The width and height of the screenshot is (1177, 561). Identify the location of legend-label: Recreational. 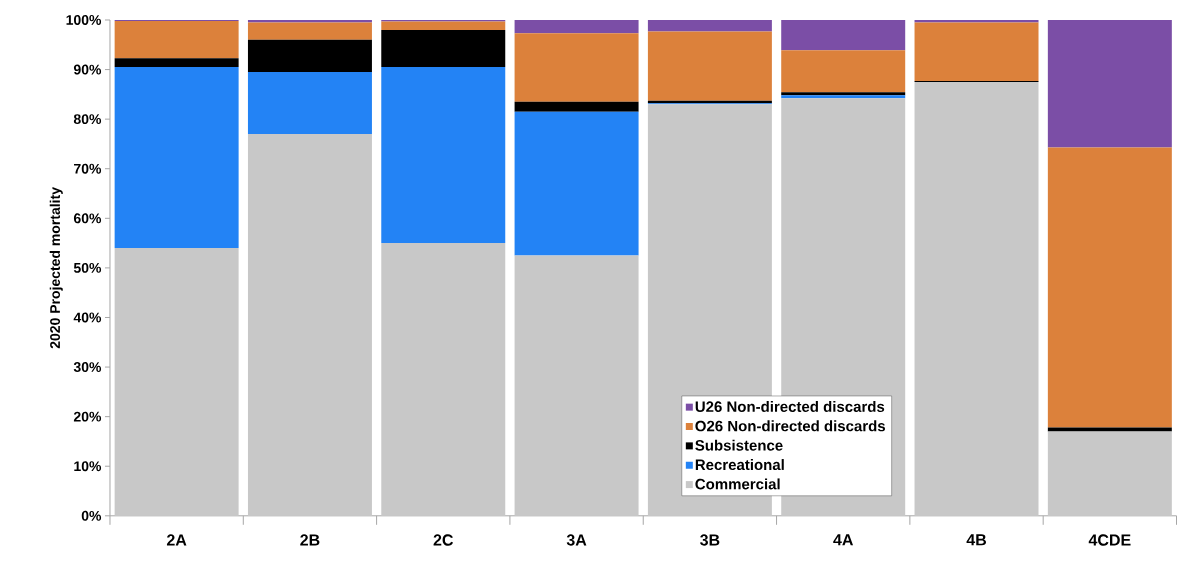
(739, 465).